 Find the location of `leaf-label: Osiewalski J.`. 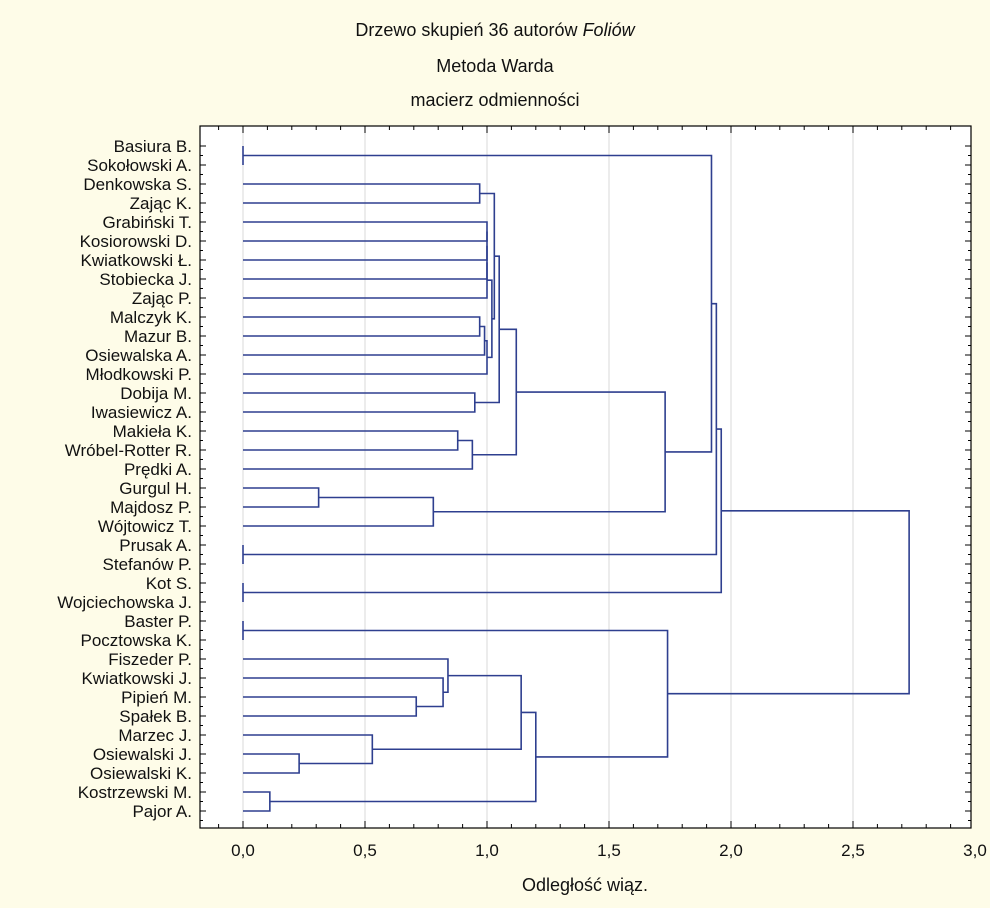

leaf-label: Osiewalski J. is located at coordinates (142, 754).